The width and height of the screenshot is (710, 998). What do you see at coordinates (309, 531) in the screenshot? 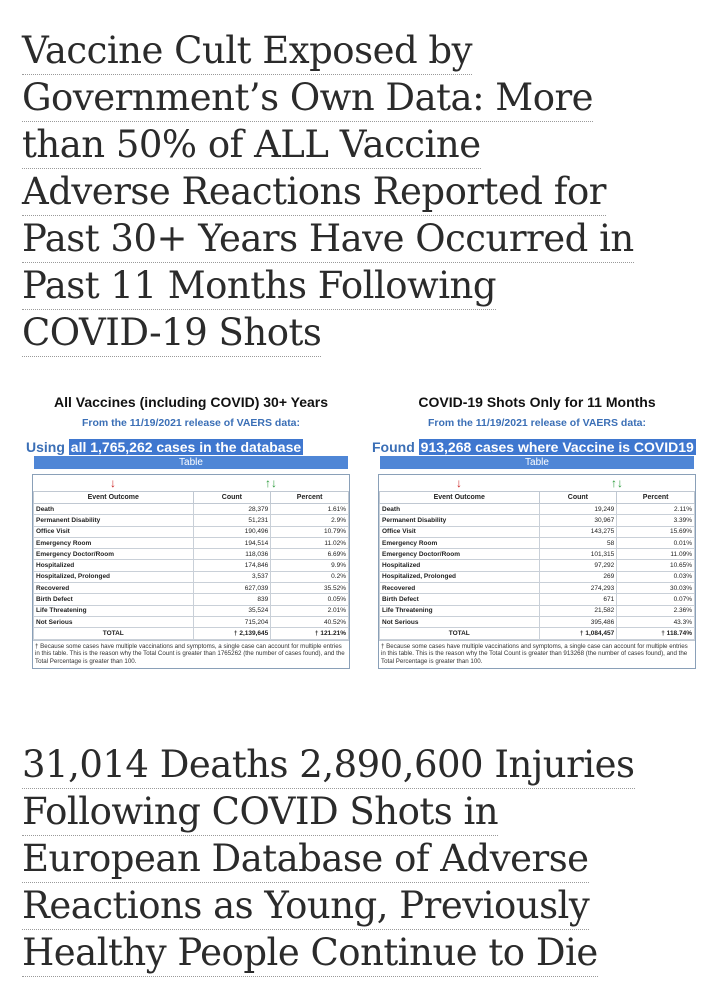
I see `percent-cell: 10.79%` at bounding box center [309, 531].